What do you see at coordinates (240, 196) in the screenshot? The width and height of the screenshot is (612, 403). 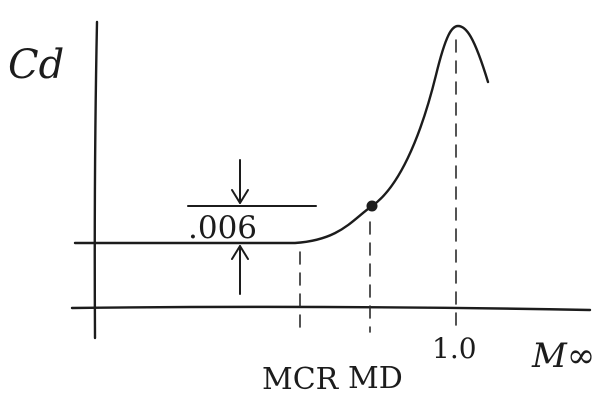 I see `down-arrow-head` at bounding box center [240, 196].